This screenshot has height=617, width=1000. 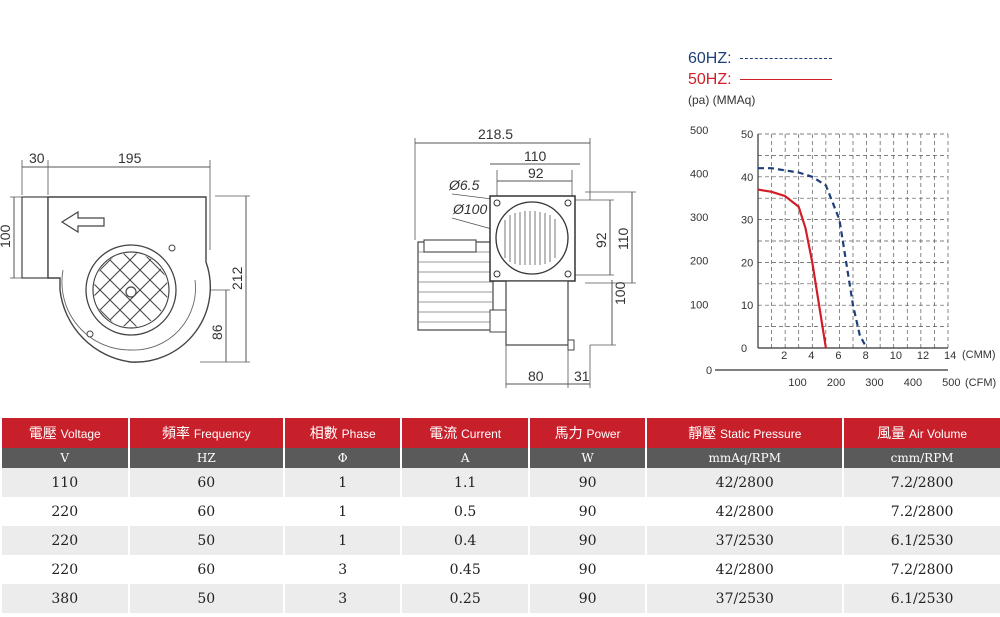 What do you see at coordinates (500, 598) in the screenshot?
I see `table-row: 380 50 3 0.25 90 37/2530 6.1/2530` at bounding box center [500, 598].